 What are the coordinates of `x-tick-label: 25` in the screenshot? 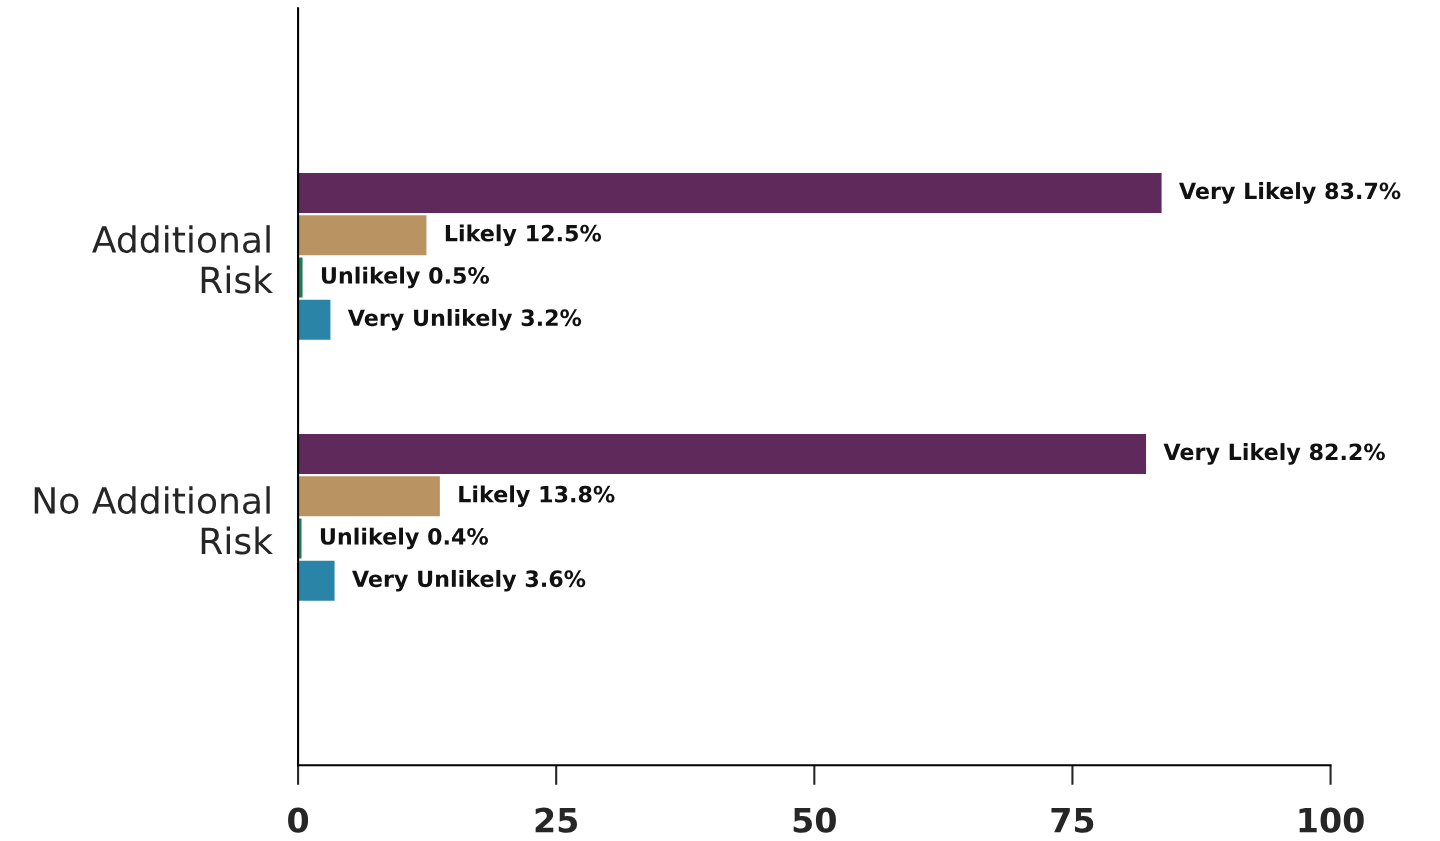 It's located at (556, 820).